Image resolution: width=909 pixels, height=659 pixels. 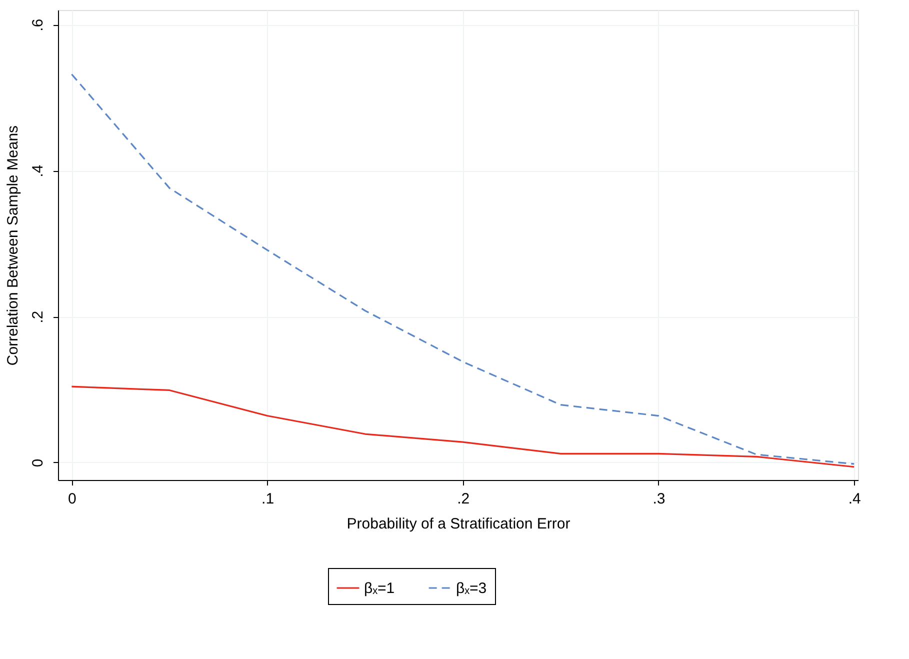 I want to click on x-axis-title: Probability of a Stratification Error, so click(x=458, y=524).